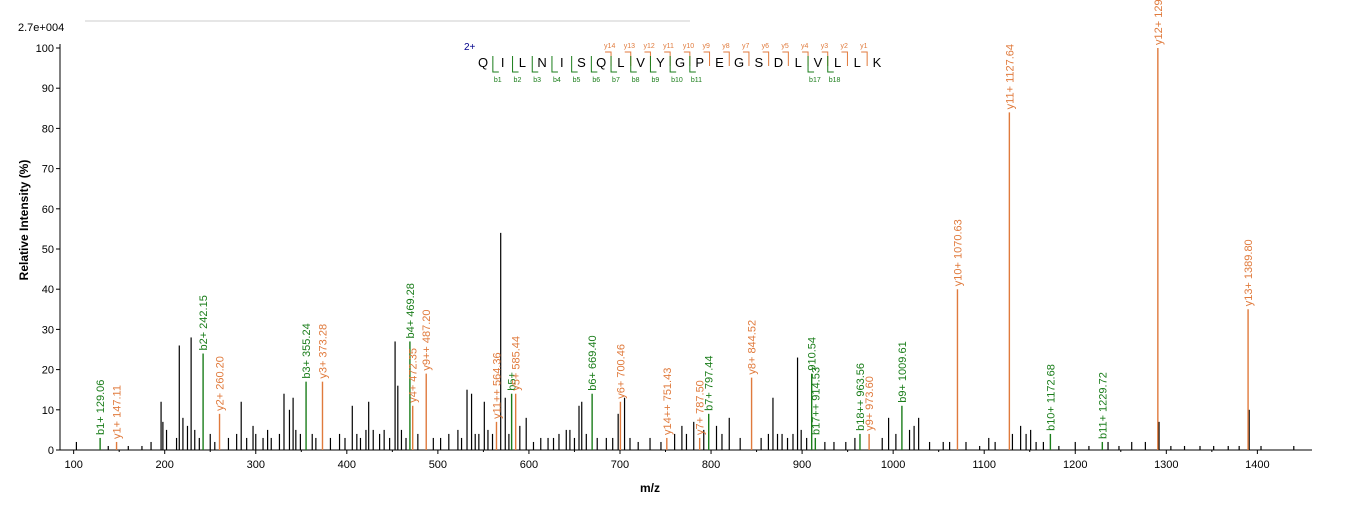 This screenshot has height=509, width=1362. What do you see at coordinates (785, 46) in the screenshot?
I see `y-ion-label: y5` at bounding box center [785, 46].